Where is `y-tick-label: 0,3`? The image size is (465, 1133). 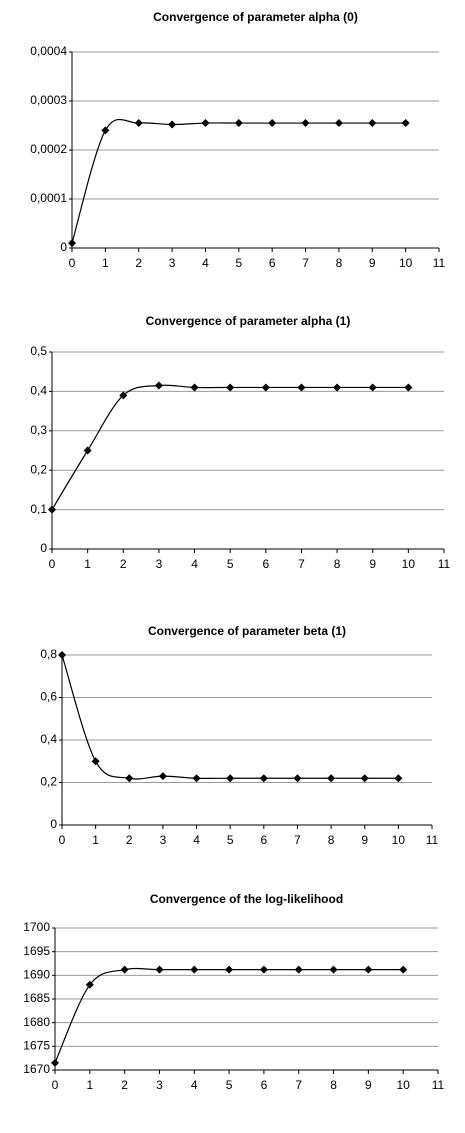 y-tick-label: 0,3 is located at coordinates (38, 430).